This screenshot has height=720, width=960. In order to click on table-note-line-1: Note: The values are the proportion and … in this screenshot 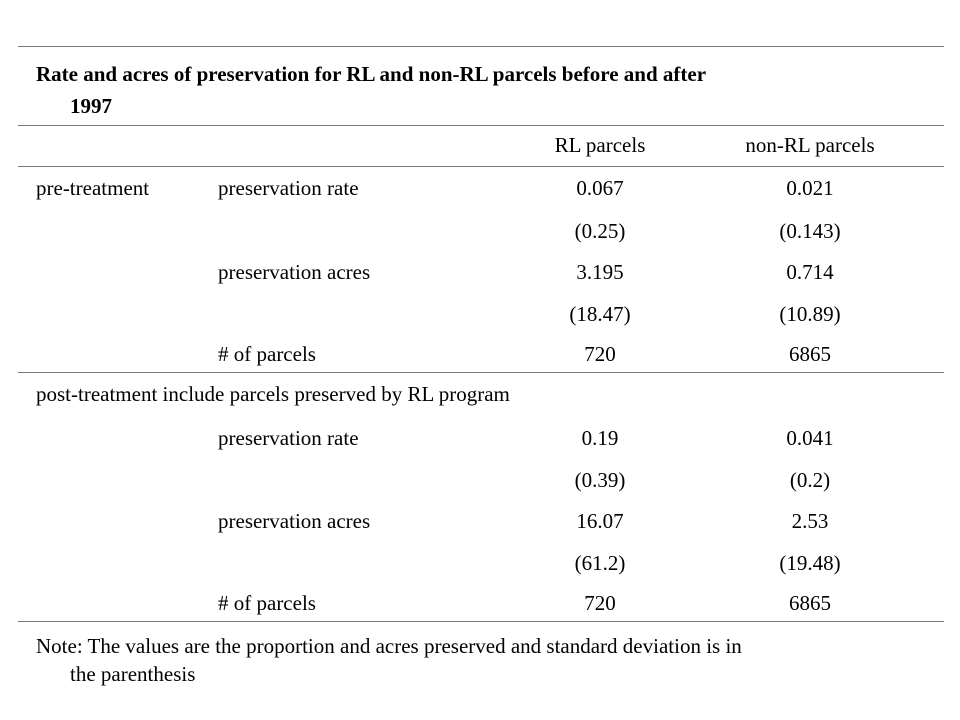, I will do `click(389, 646)`.